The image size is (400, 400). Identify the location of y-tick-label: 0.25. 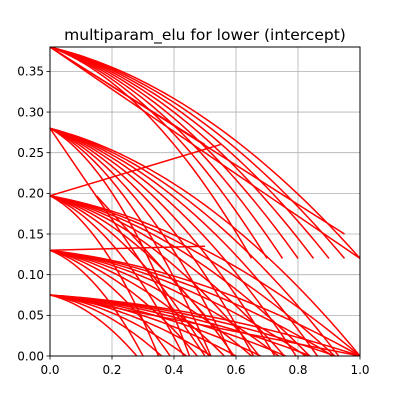
(30, 153).